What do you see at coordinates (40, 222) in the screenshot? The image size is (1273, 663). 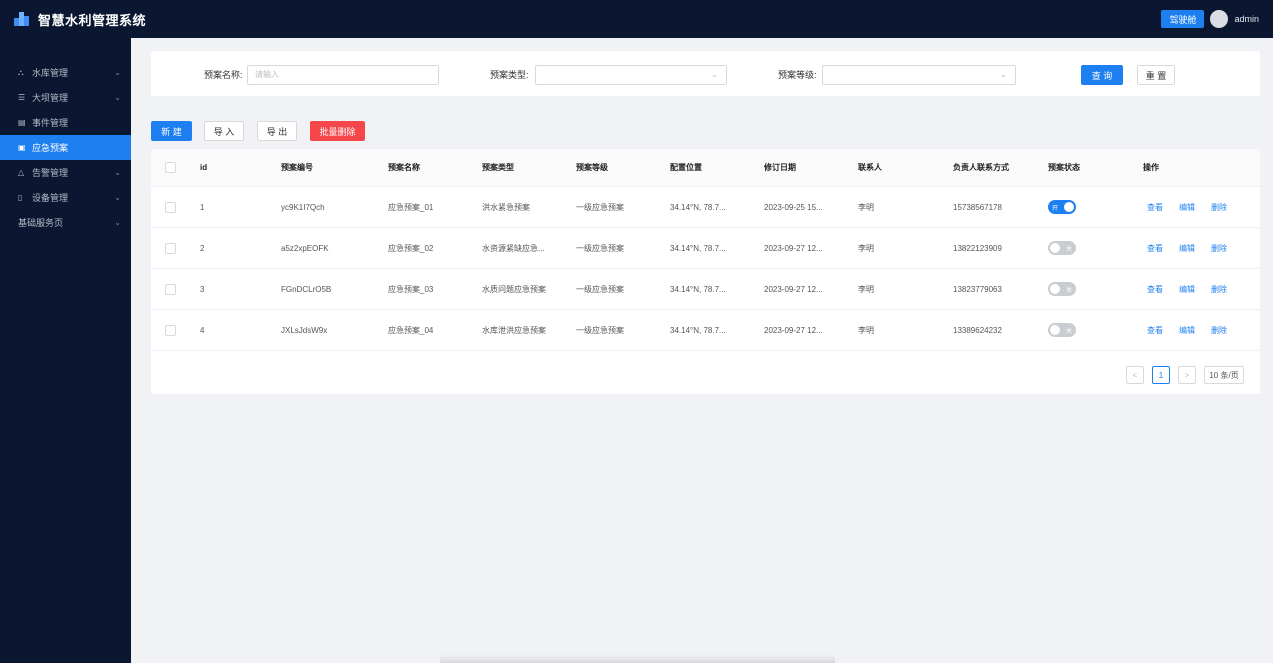 I see `sidebar-item-label: 基础服务页` at bounding box center [40, 222].